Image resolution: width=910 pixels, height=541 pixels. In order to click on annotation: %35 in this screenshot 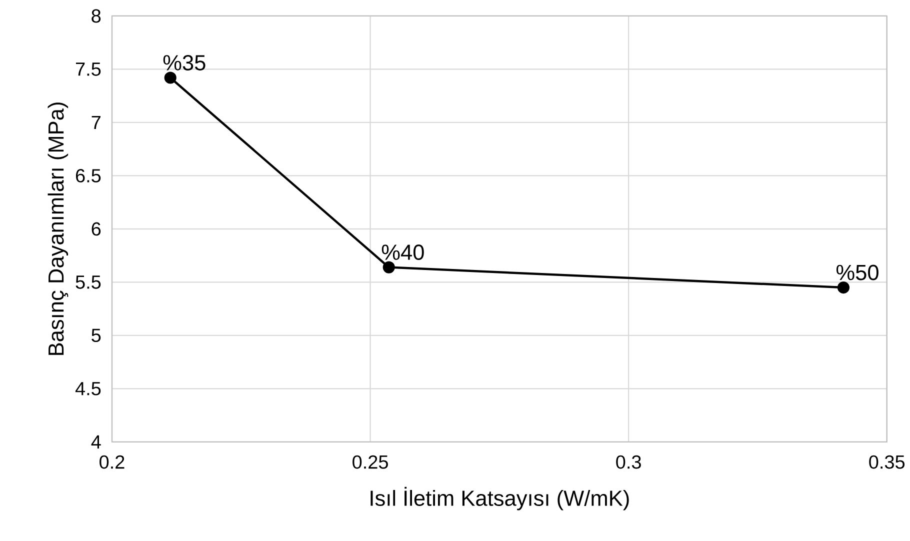, I will do `click(184, 63)`.